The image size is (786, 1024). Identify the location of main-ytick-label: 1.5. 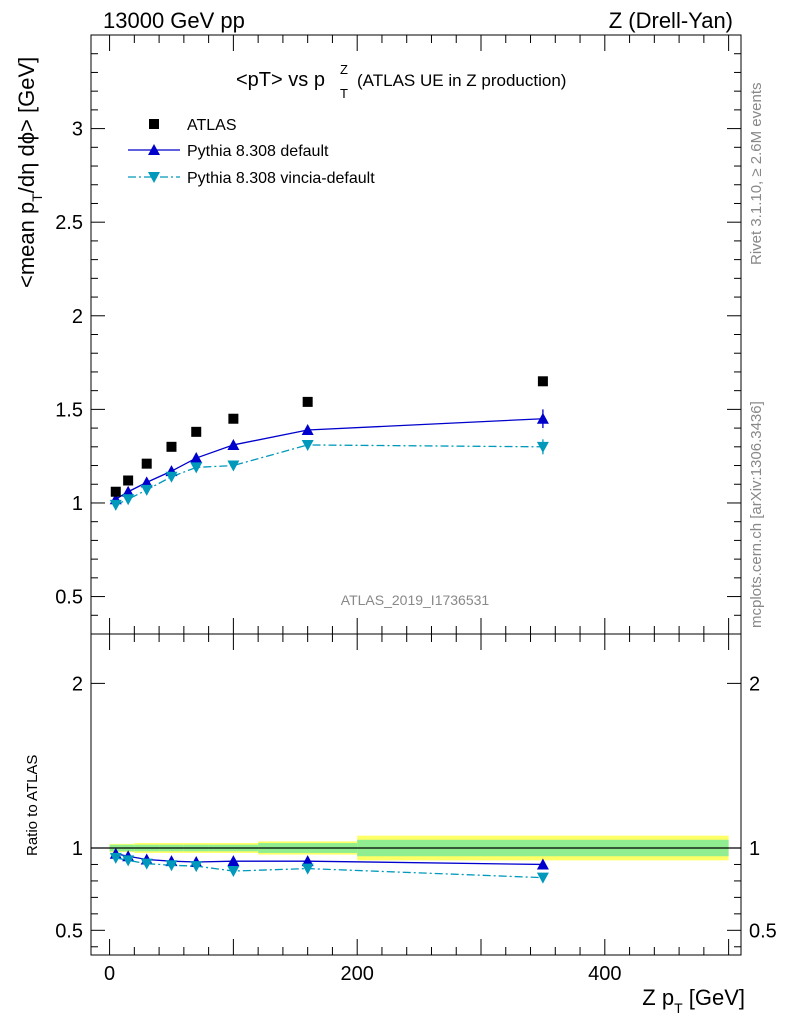
(69, 410).